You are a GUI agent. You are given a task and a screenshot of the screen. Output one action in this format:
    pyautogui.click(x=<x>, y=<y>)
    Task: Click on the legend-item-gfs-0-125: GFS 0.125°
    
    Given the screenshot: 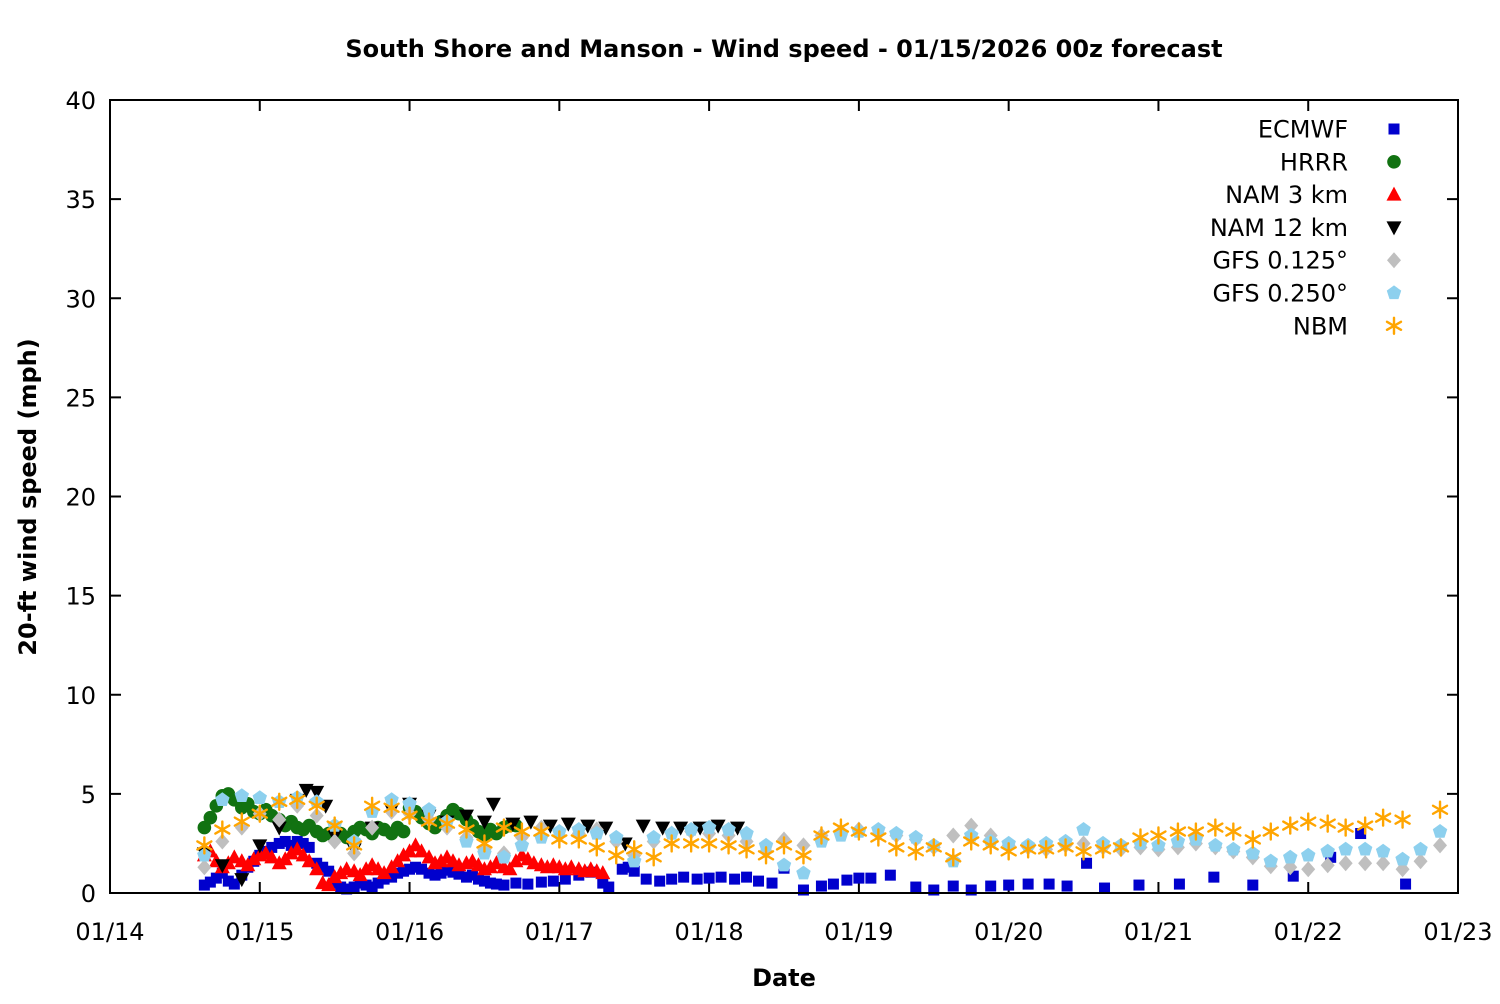 What is the action you would take?
    pyautogui.click(x=1306, y=261)
    